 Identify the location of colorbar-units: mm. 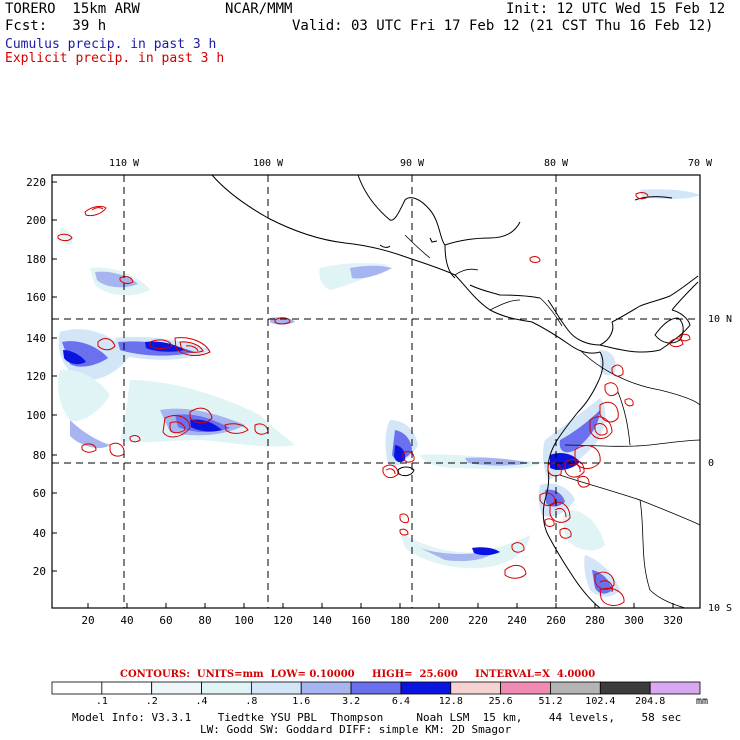
(702, 701).